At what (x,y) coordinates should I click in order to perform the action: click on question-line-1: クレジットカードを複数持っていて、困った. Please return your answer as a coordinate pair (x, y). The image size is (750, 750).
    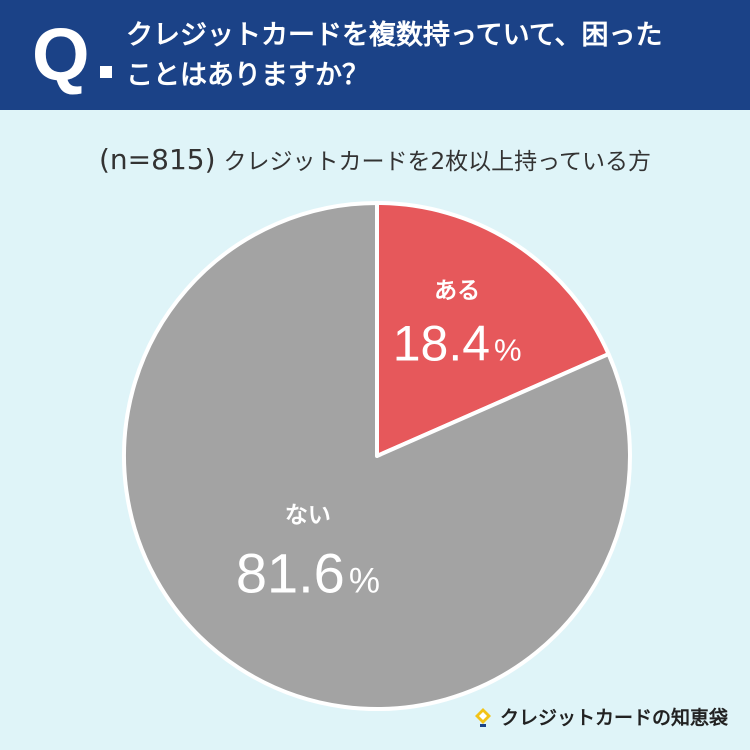
    Looking at the image, I should click on (394, 35).